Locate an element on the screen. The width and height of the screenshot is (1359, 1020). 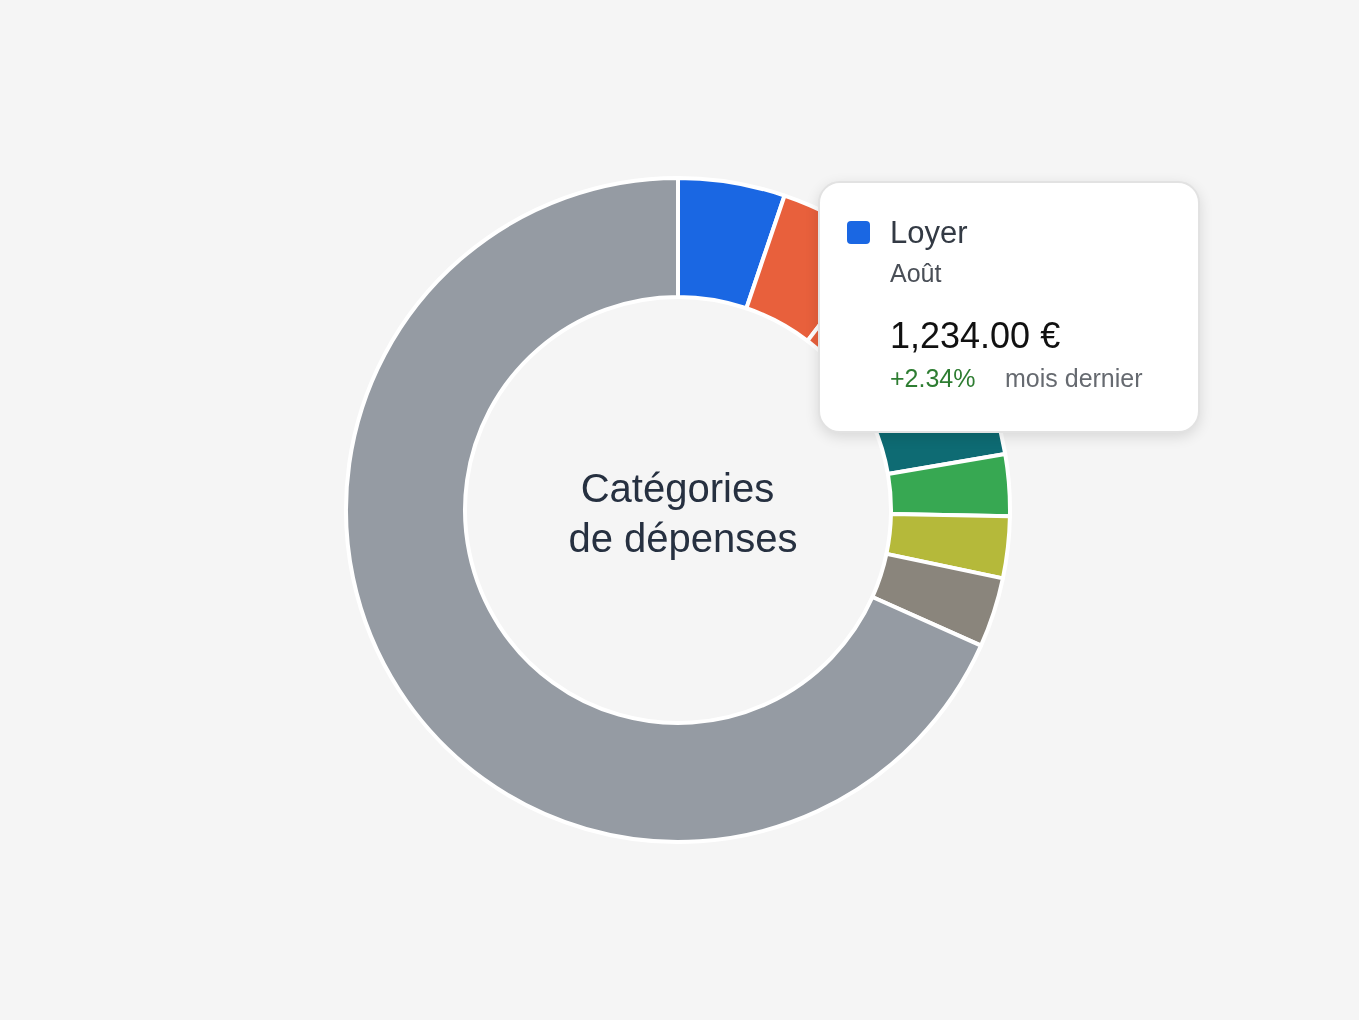
text: Catégories de dépenses is located at coordinates (683, 513).